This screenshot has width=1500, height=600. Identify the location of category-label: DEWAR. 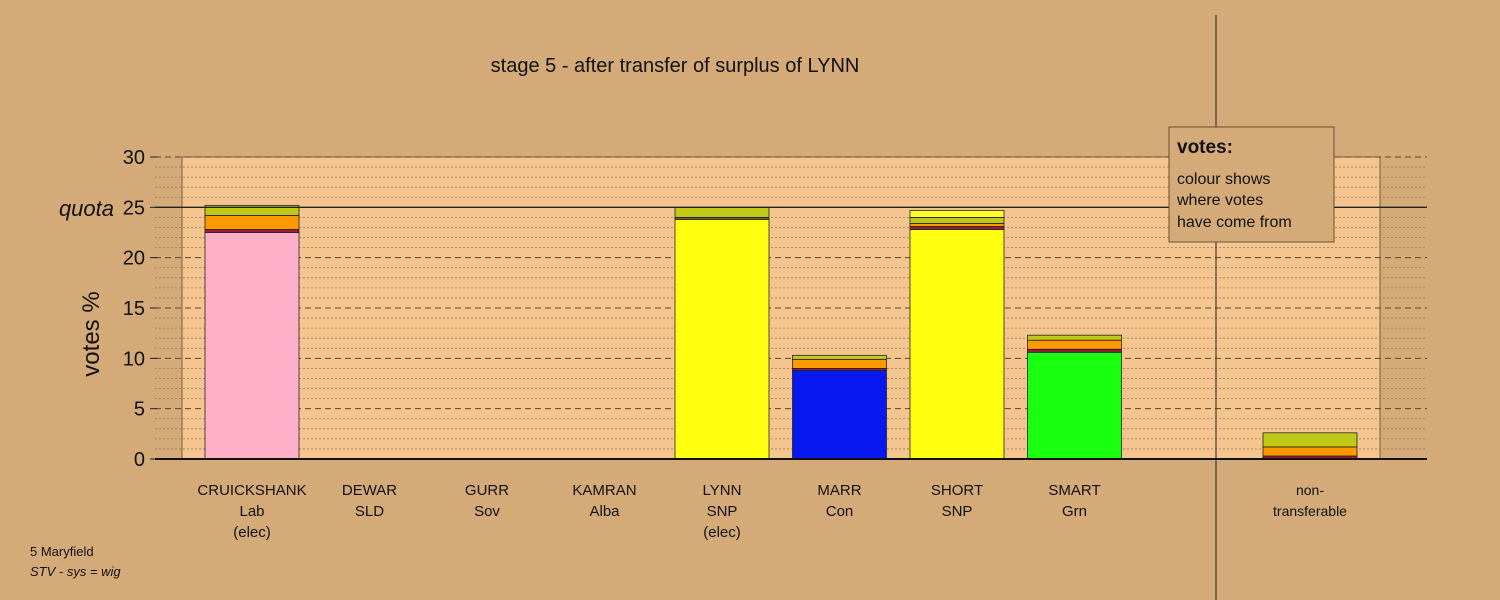
(369, 490).